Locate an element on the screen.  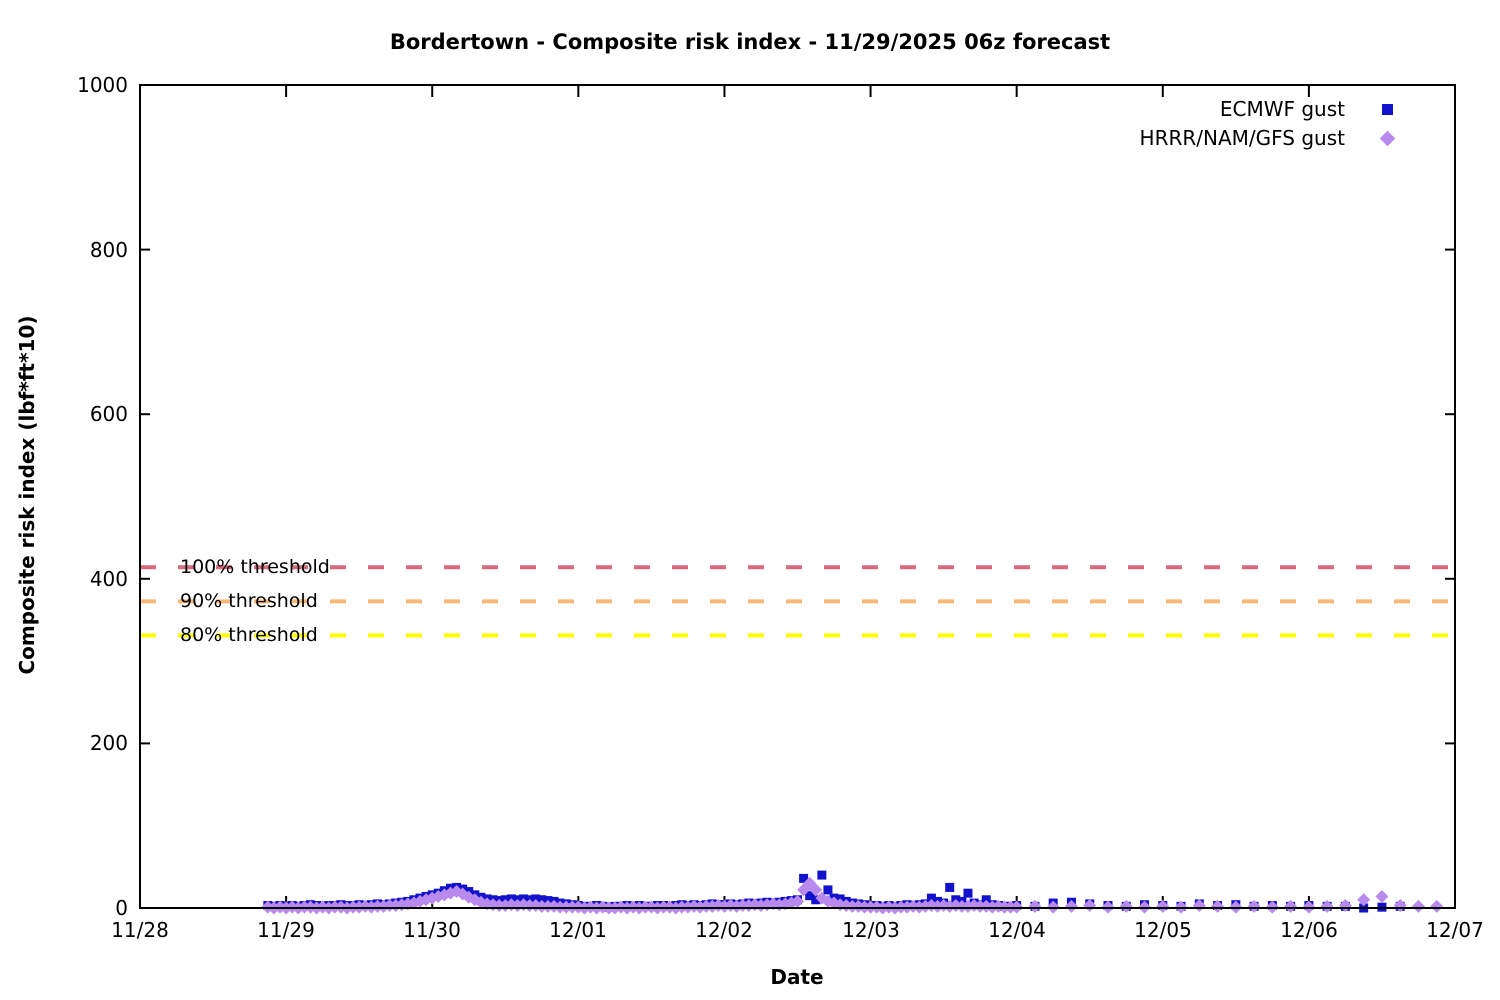
threshold-label-100: 100% threshold is located at coordinates (255, 567).